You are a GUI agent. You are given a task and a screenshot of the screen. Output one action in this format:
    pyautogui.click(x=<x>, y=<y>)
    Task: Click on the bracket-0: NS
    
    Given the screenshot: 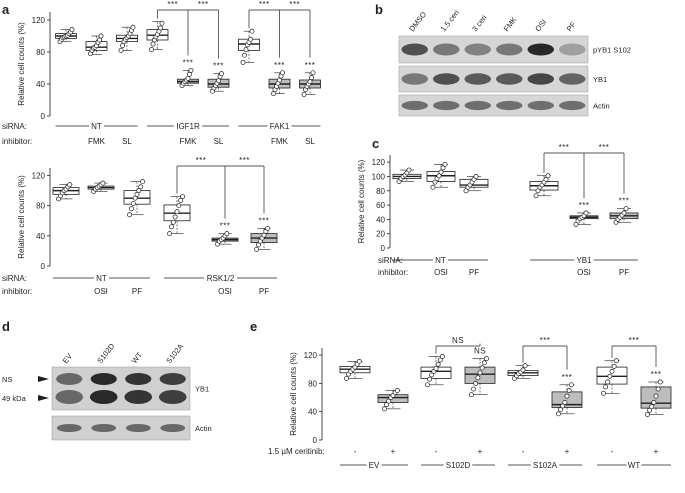 What is the action you would take?
    pyautogui.click(x=458, y=345)
    